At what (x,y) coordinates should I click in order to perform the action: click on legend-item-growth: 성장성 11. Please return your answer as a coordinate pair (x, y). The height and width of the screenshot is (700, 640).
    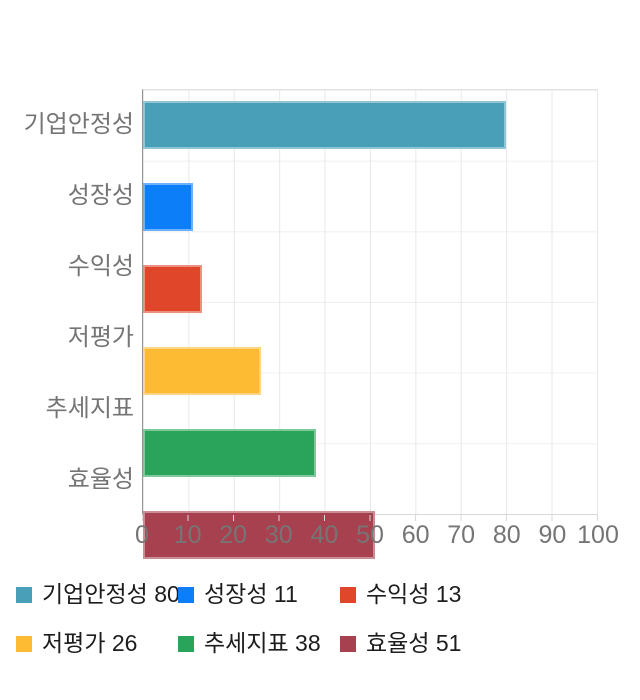
    Looking at the image, I should click on (259, 594).